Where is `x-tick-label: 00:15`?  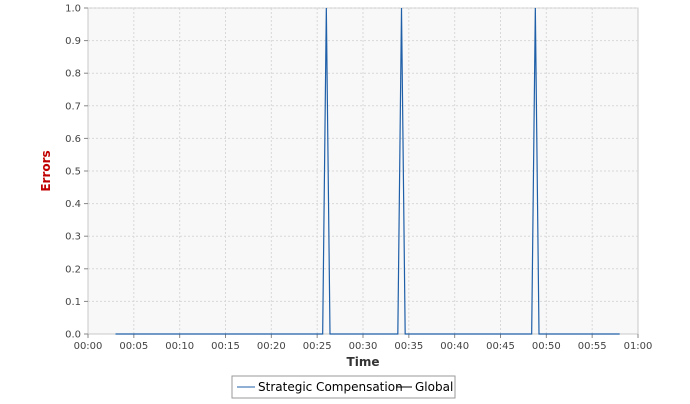
x-tick-label: 00:15 is located at coordinates (225, 346).